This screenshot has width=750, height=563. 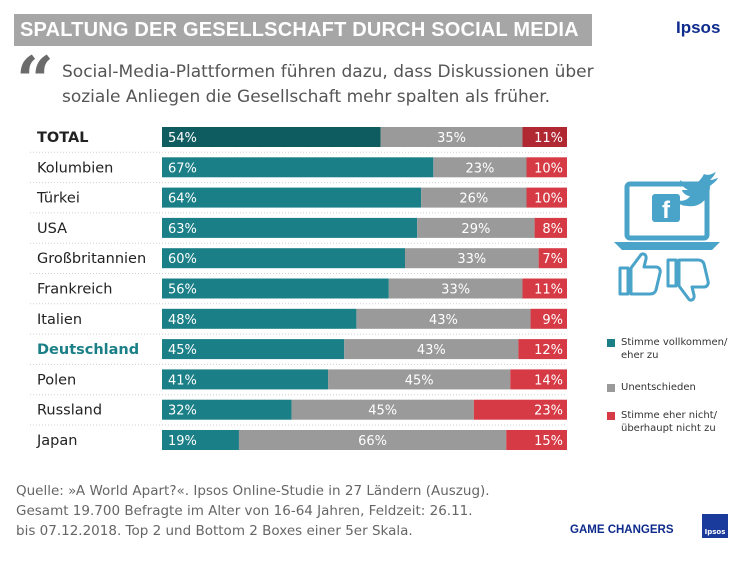 What do you see at coordinates (200, 440) in the screenshot?
I see `bar-agree-japan` at bounding box center [200, 440].